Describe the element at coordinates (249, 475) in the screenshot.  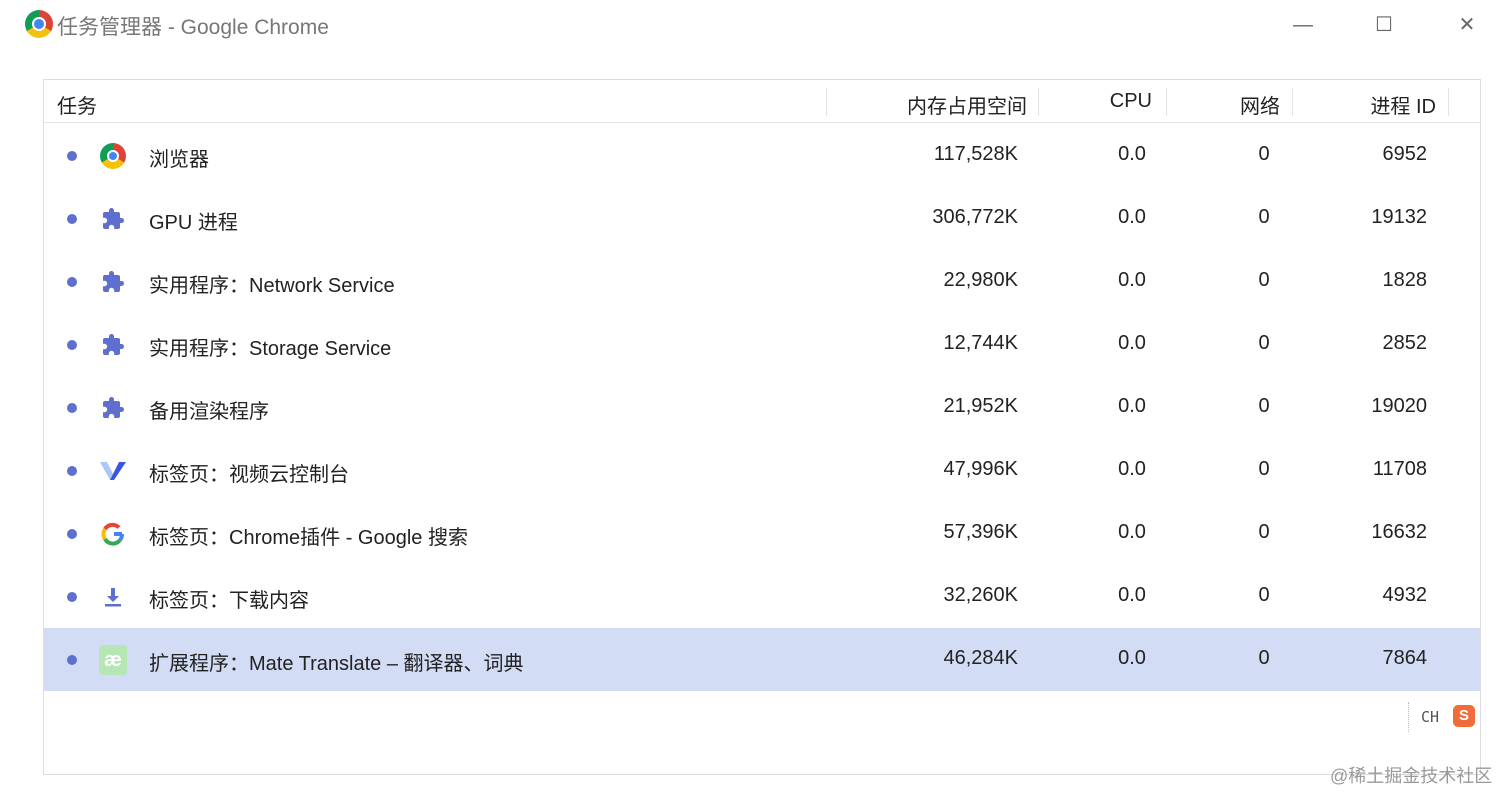
I see `task-name: 标签页：视频云控制台` at that location.